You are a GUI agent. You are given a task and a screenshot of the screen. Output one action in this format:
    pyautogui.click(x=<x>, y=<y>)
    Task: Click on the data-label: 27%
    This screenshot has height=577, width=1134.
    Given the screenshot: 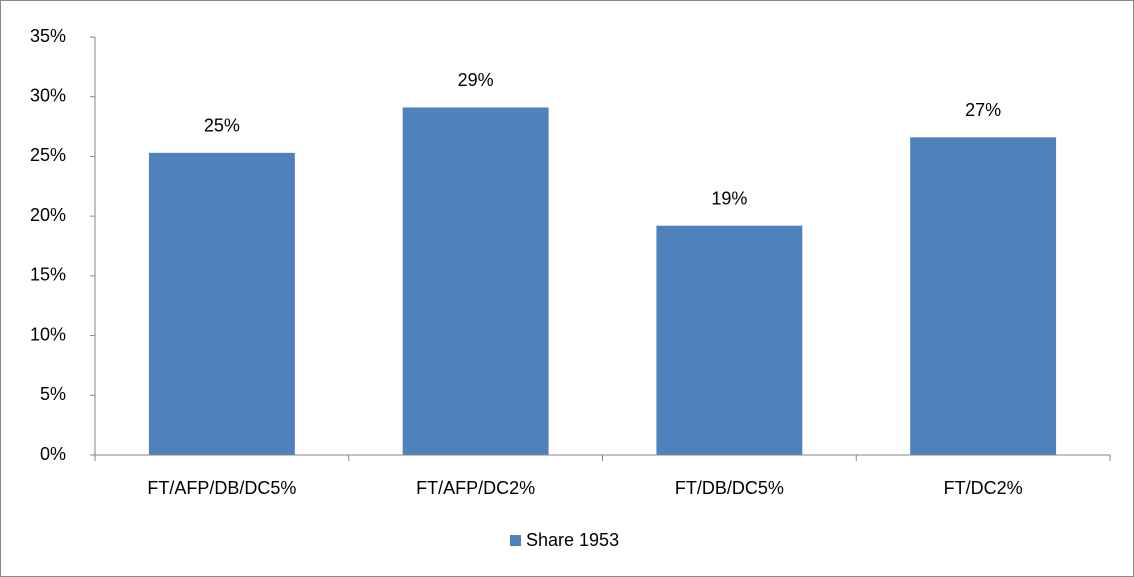 What is the action you would take?
    pyautogui.click(x=983, y=110)
    